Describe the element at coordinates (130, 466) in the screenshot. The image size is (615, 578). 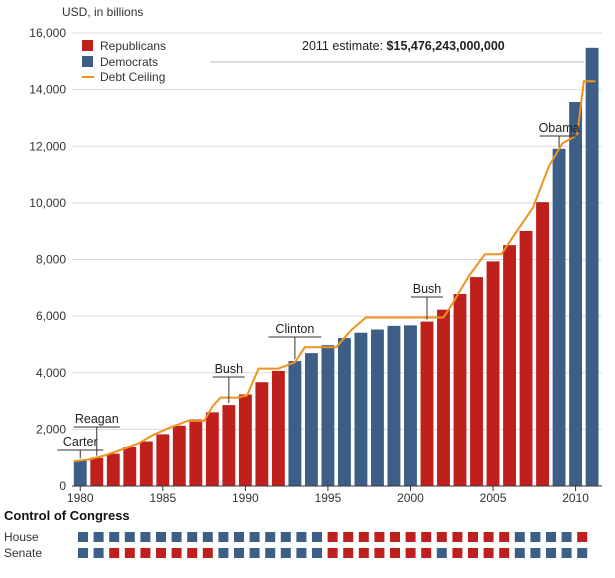
I see `bar-1983` at that location.